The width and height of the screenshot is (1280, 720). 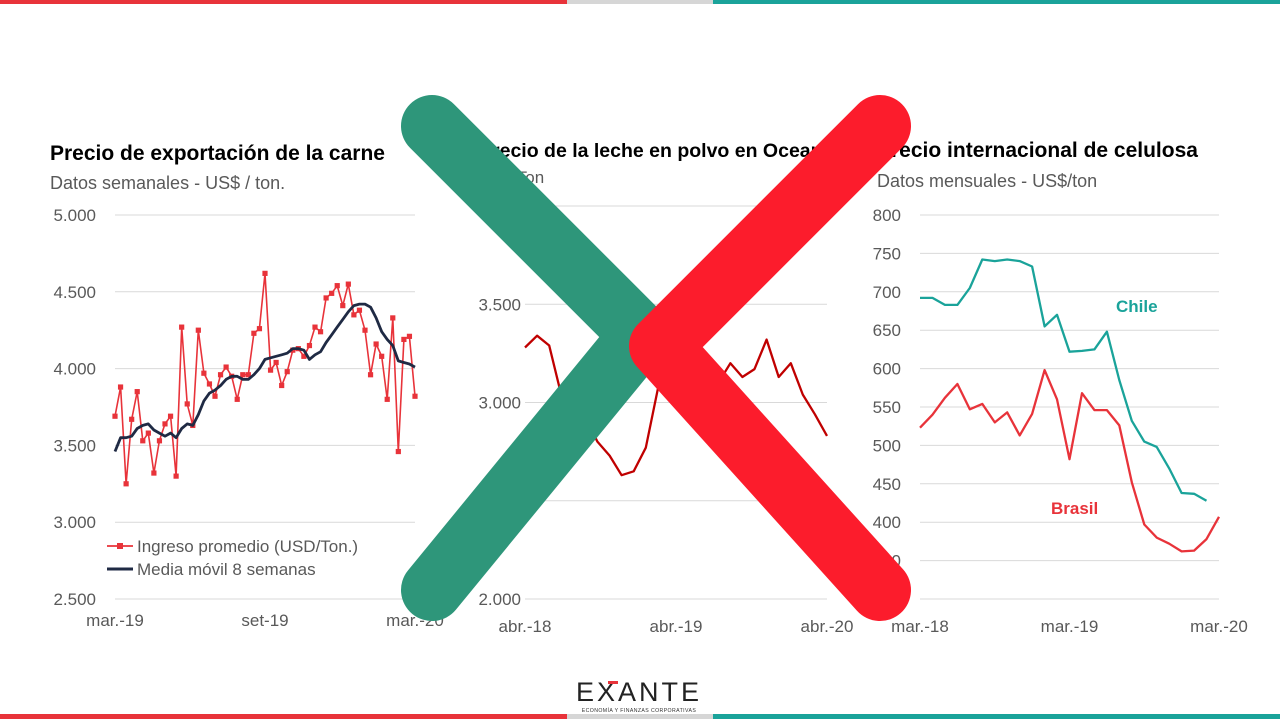 I want to click on chart-title: Precio de exportación de la carne, so click(x=217, y=153).